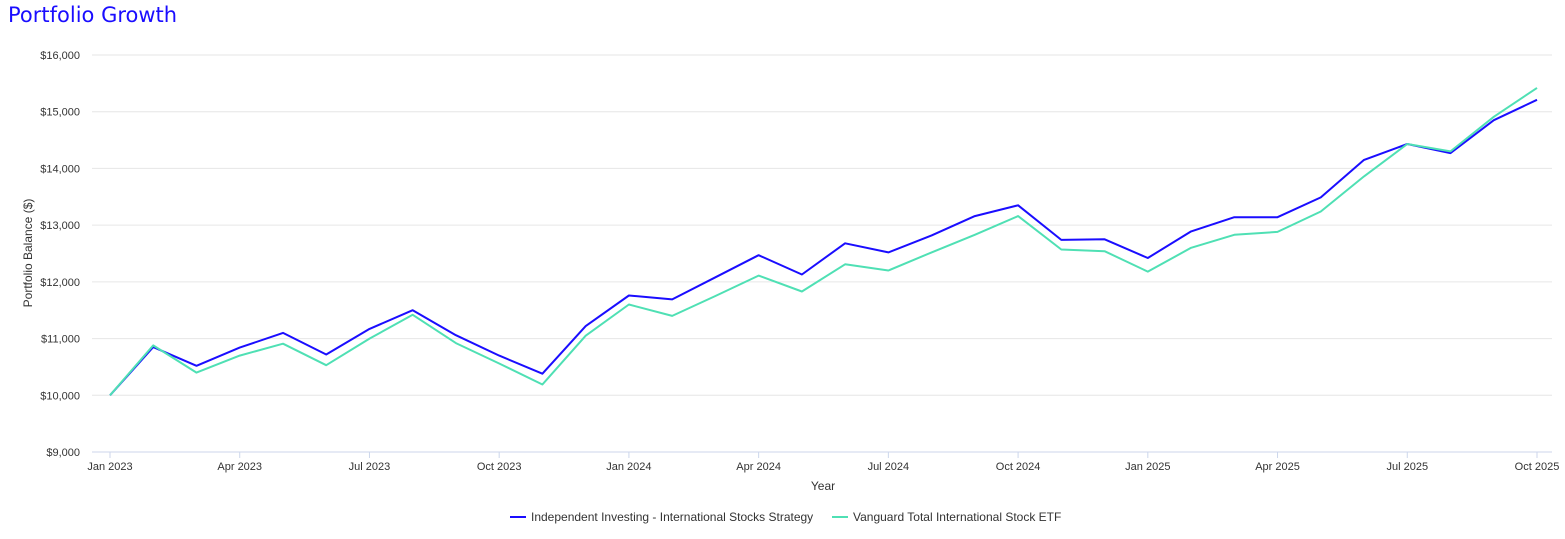  What do you see at coordinates (1018, 467) in the screenshot?
I see `x-tick-label: Oct 2024` at bounding box center [1018, 467].